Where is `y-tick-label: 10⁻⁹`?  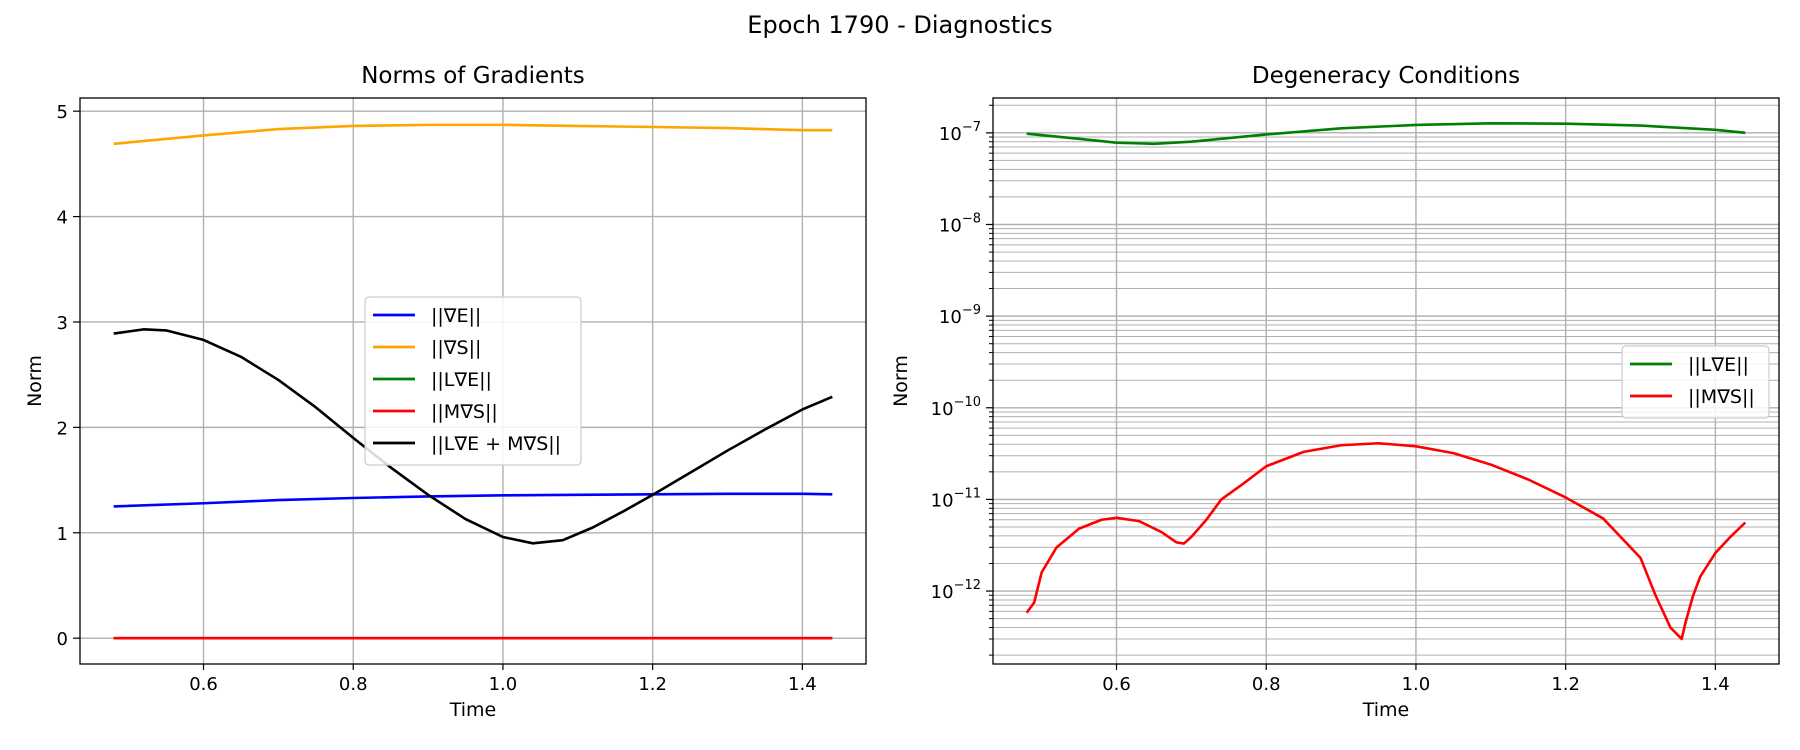
y-tick-label: 10⁻⁹ is located at coordinates (960, 315).